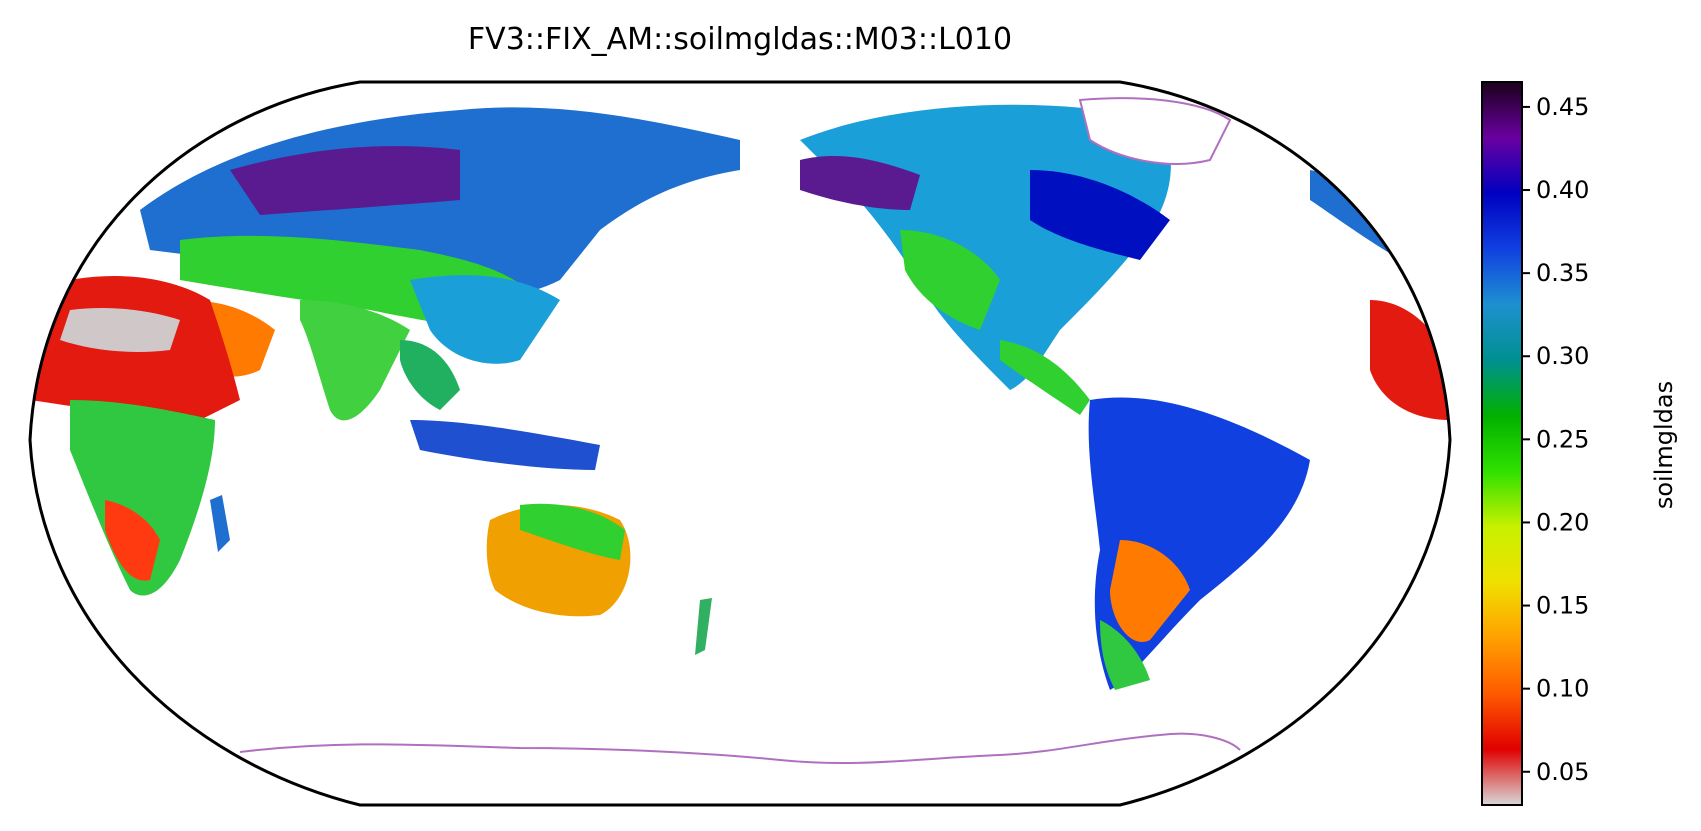 This screenshot has width=1701, height=831. Describe the element at coordinates (1150, 591) in the screenshot. I see `land-patagonia` at that location.